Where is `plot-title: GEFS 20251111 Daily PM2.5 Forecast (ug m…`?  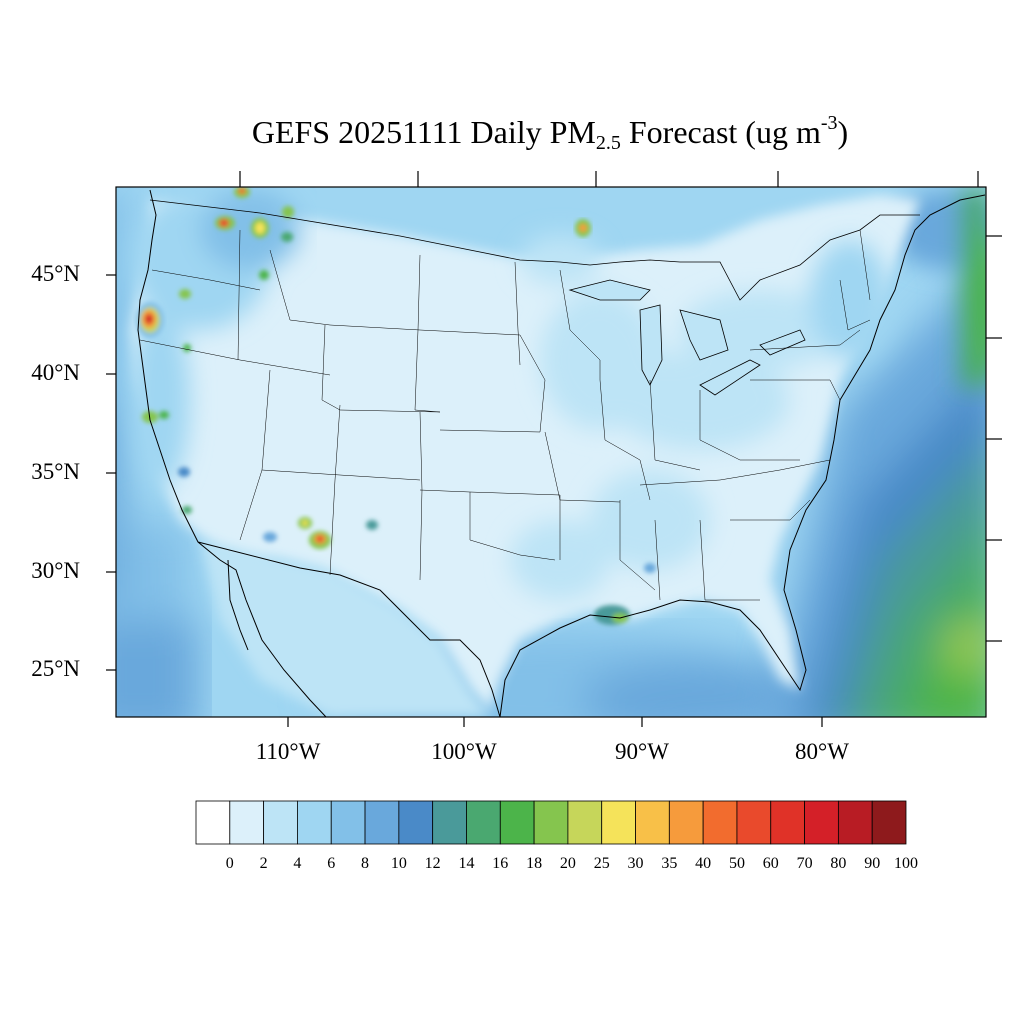
plot-title: GEFS 20251111 Daily PM2.5 Forecast (ug m… is located at coordinates (550, 133).